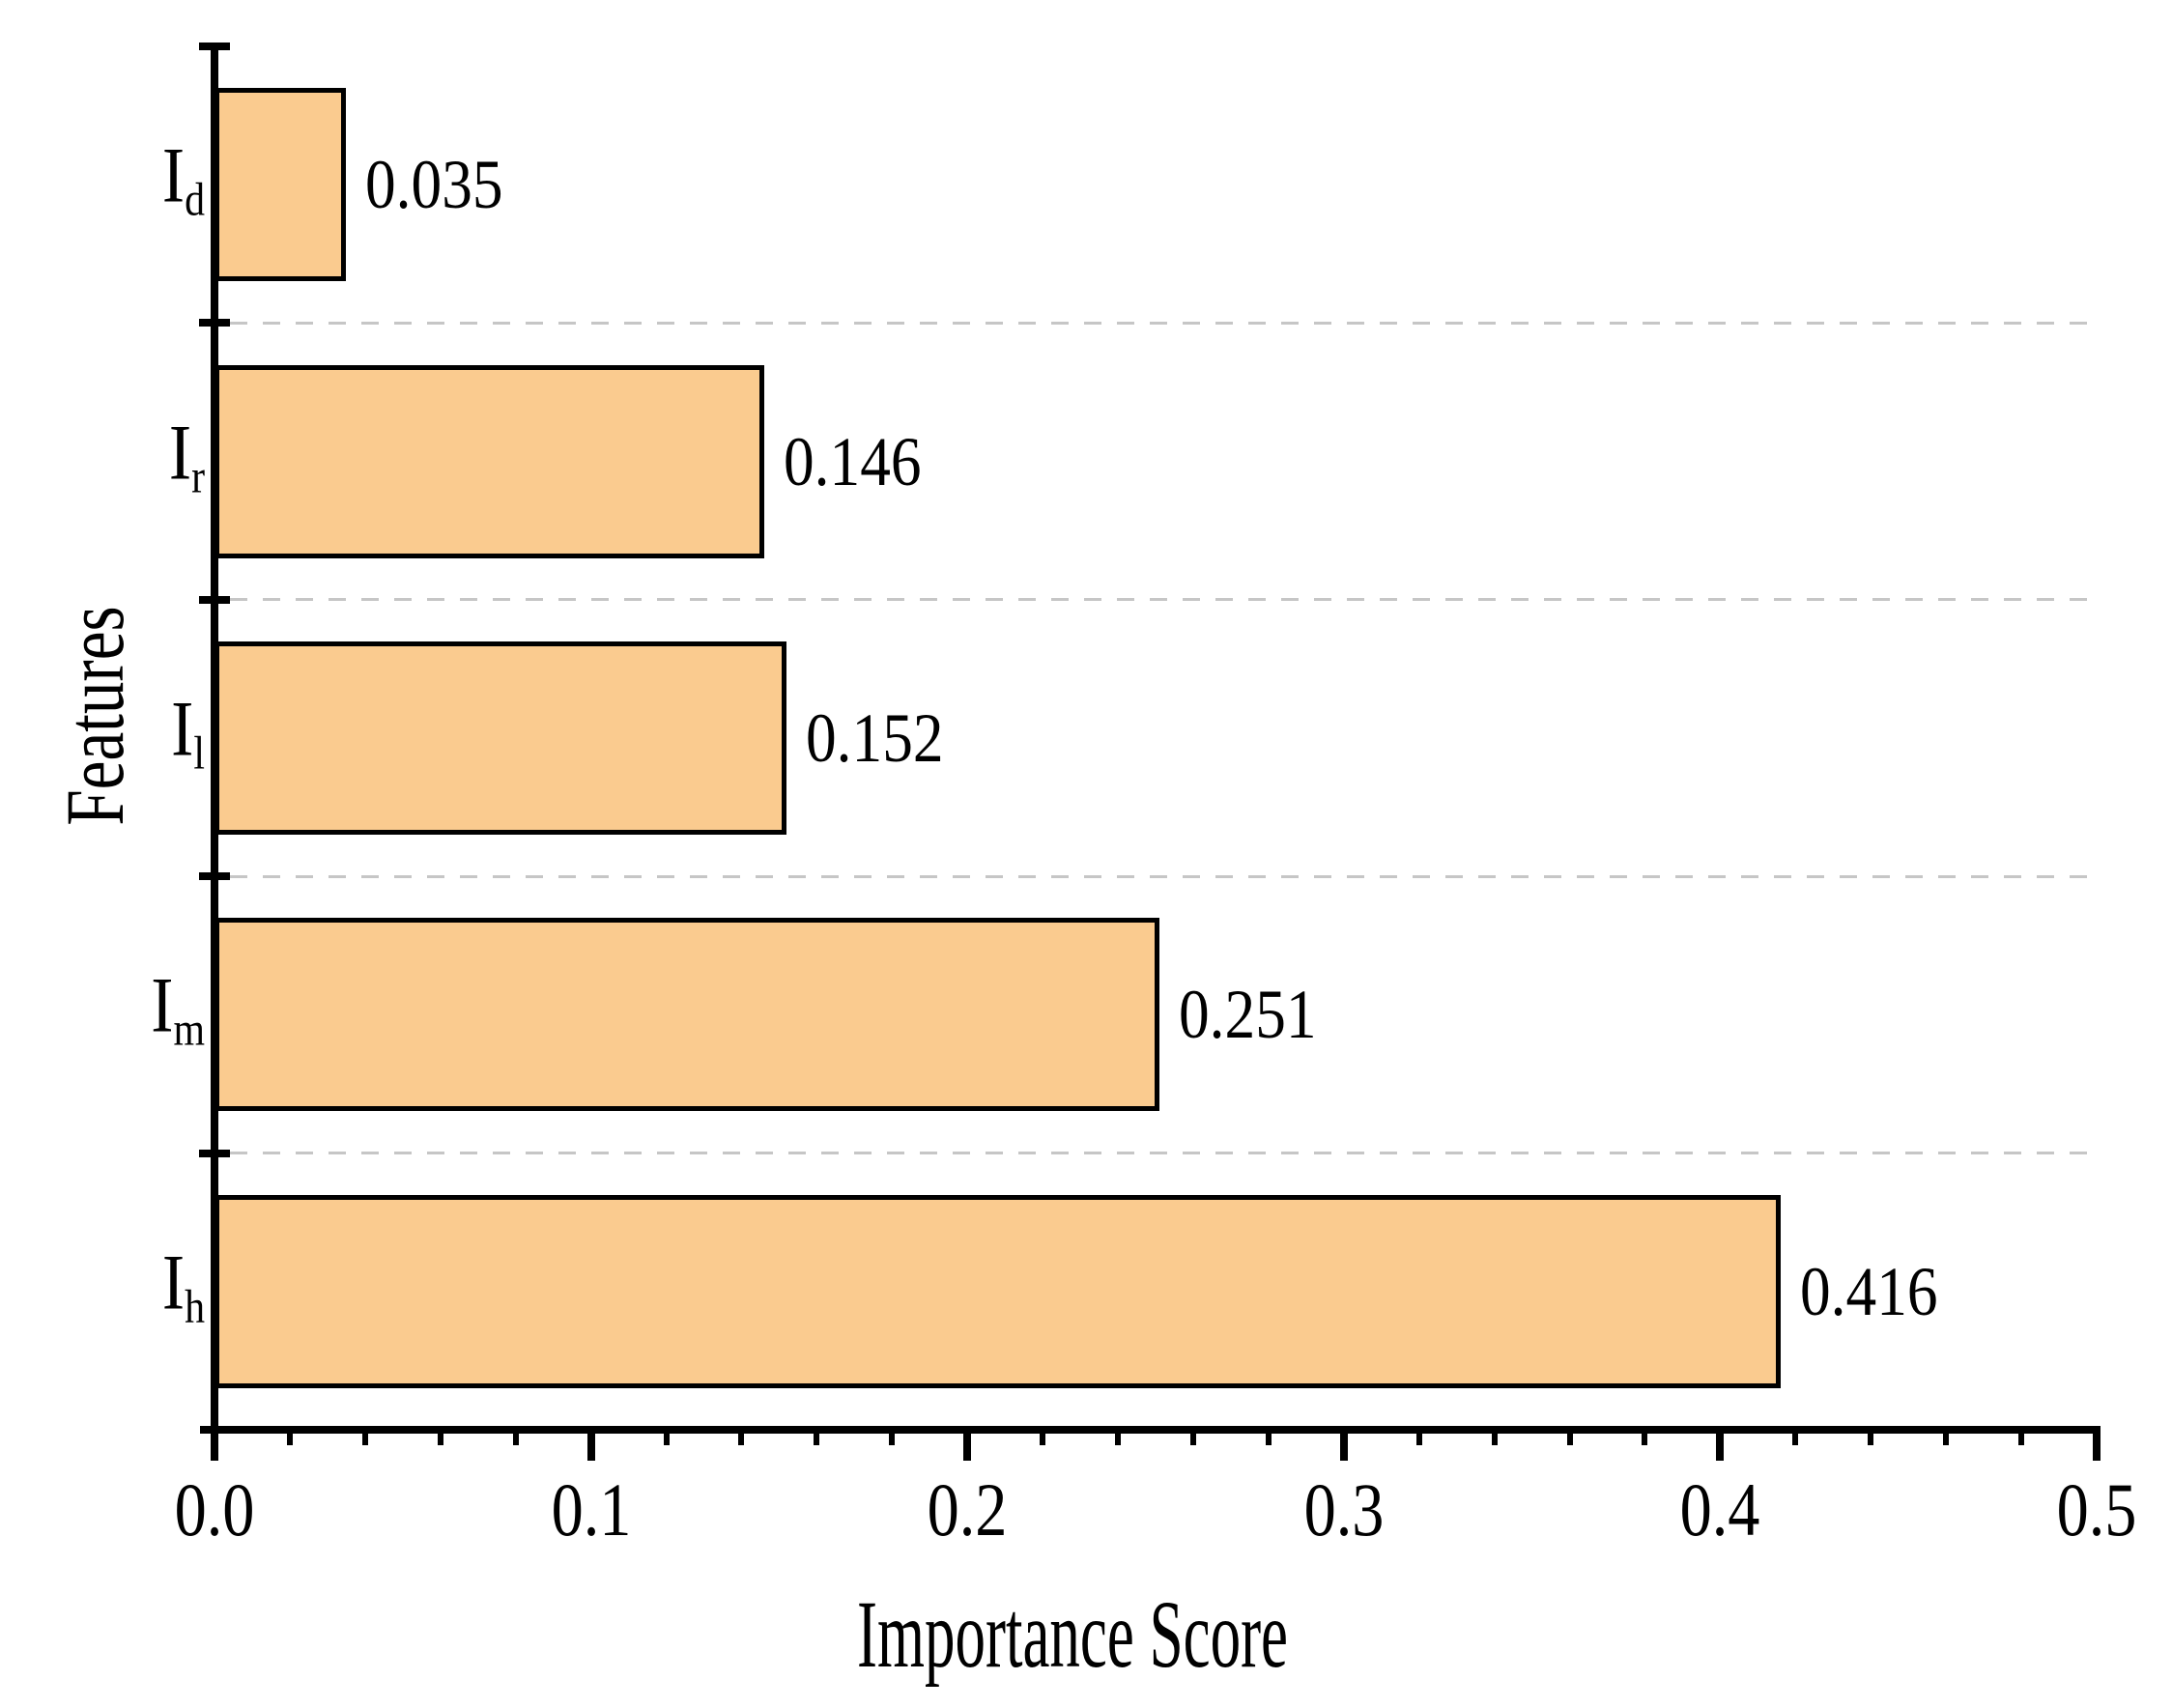 This screenshot has width=2172, height=1708. I want to click on x-axis-title: Importance Score, so click(1072, 1634).